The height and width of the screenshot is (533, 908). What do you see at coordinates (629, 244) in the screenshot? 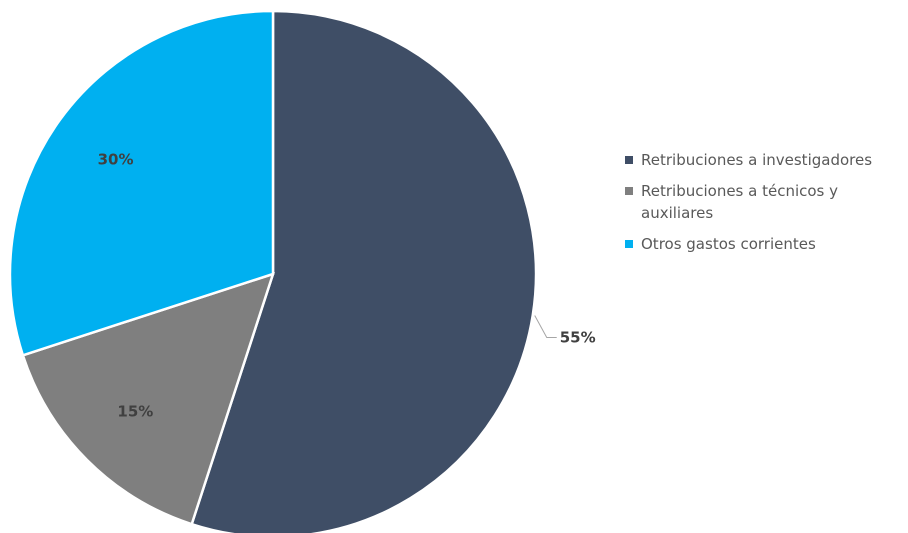
I see `legend-swatch-otros-gastos` at bounding box center [629, 244].